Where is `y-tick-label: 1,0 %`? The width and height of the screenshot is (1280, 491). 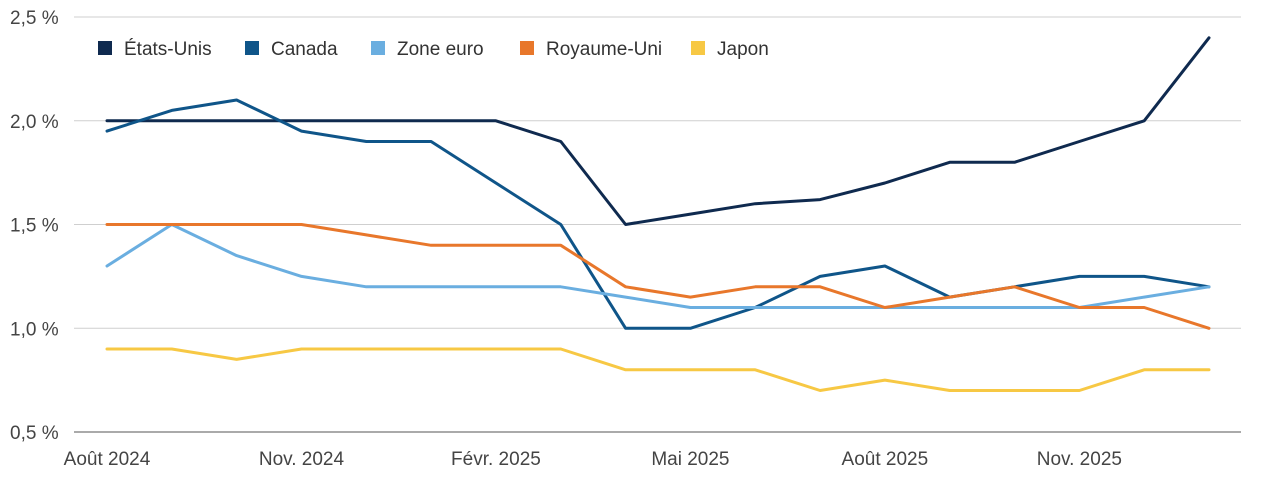 y-tick-label: 1,0 % is located at coordinates (34, 329).